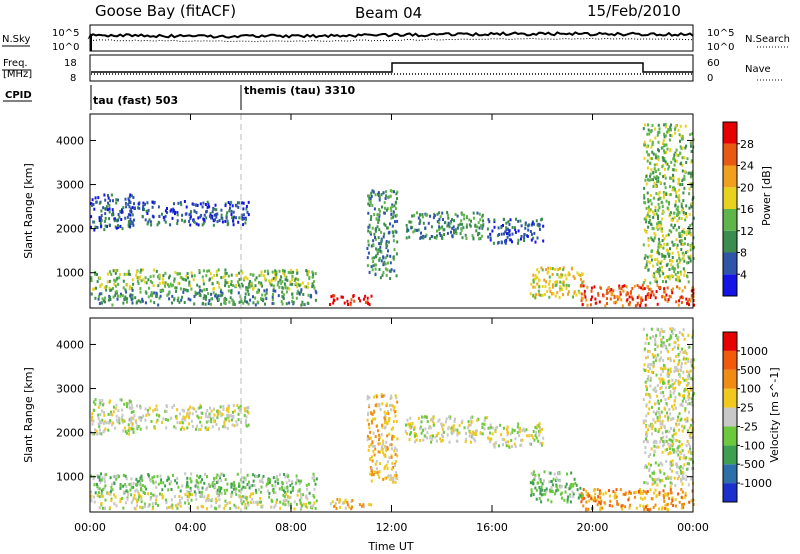 This screenshot has height=554, width=800. Describe the element at coordinates (730, 379) in the screenshot. I see `colorbar-swatch` at that location.